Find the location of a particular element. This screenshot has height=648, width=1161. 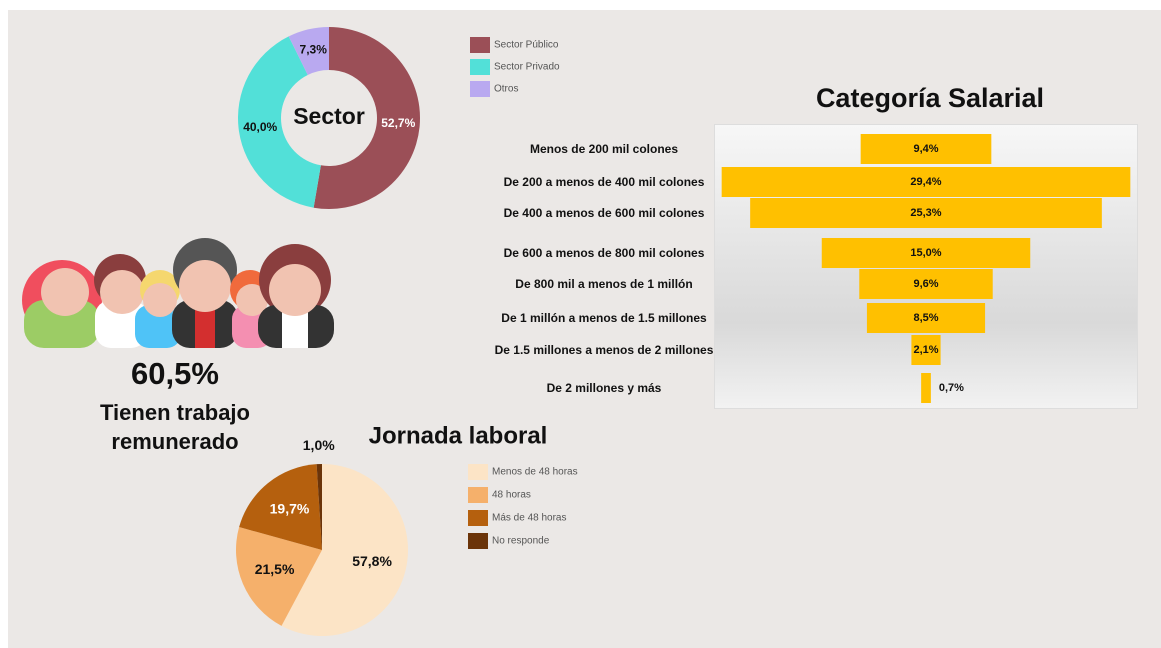

value-label: 40,0% is located at coordinates (260, 127).